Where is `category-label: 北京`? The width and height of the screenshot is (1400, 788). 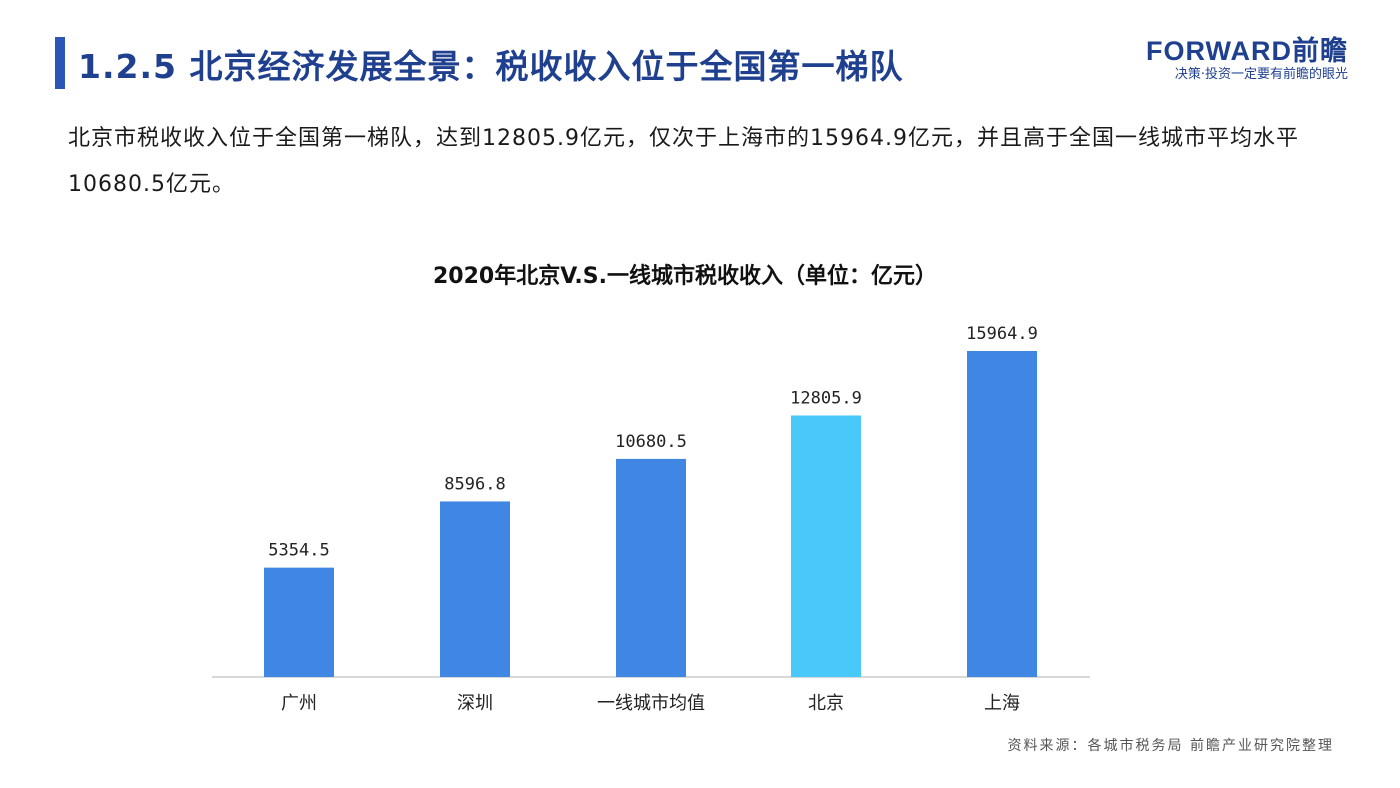 category-label: 北京 is located at coordinates (826, 703).